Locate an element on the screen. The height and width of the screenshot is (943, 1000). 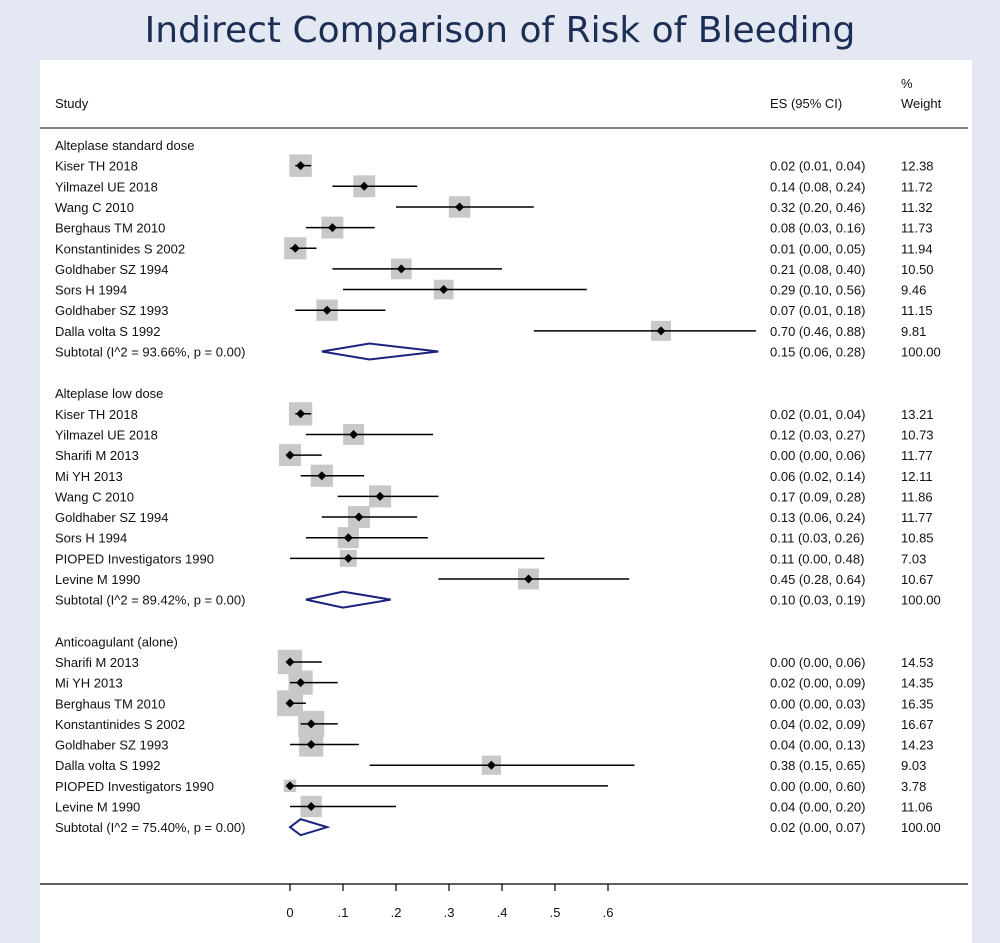
effect-size-ci: 0.11 (0.00, 0.48) is located at coordinates (817, 558).